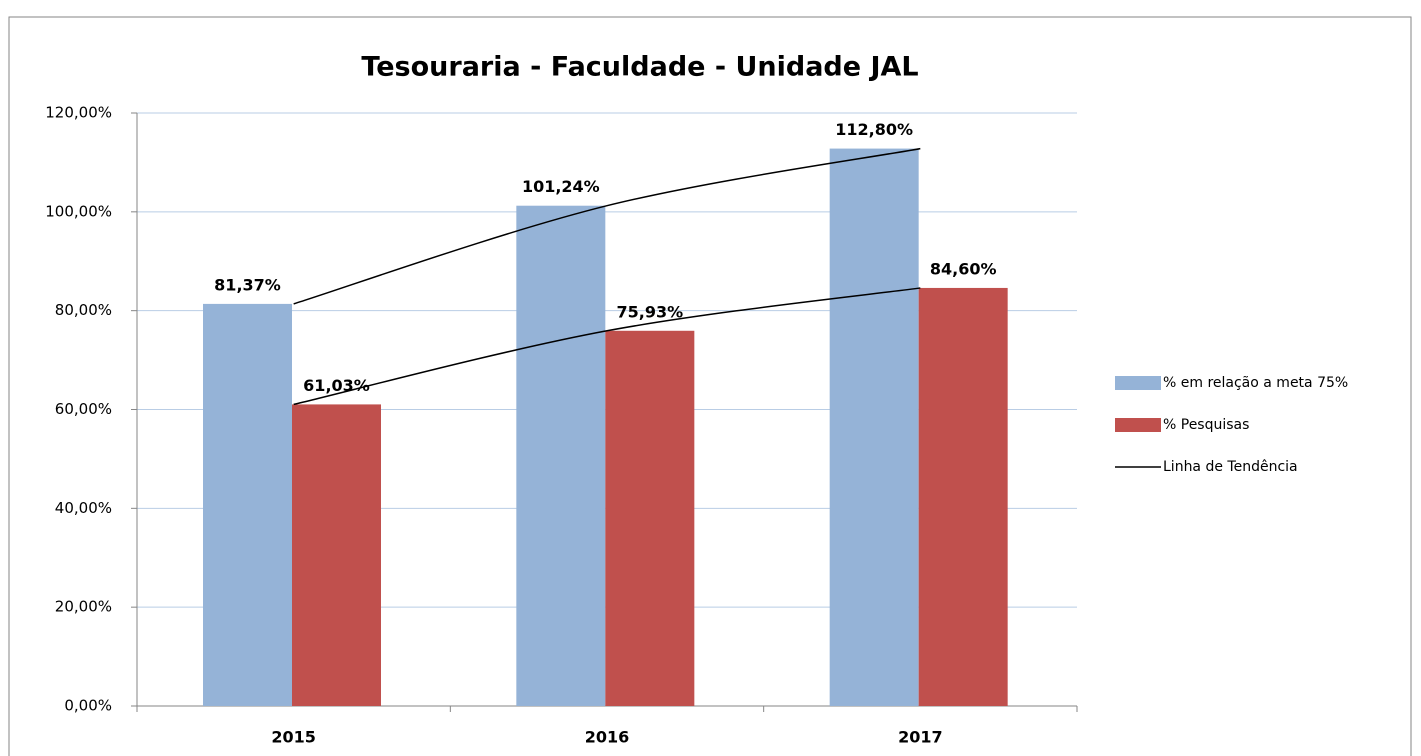  I want to click on y-tick-label: 40,00%, so click(83, 508).